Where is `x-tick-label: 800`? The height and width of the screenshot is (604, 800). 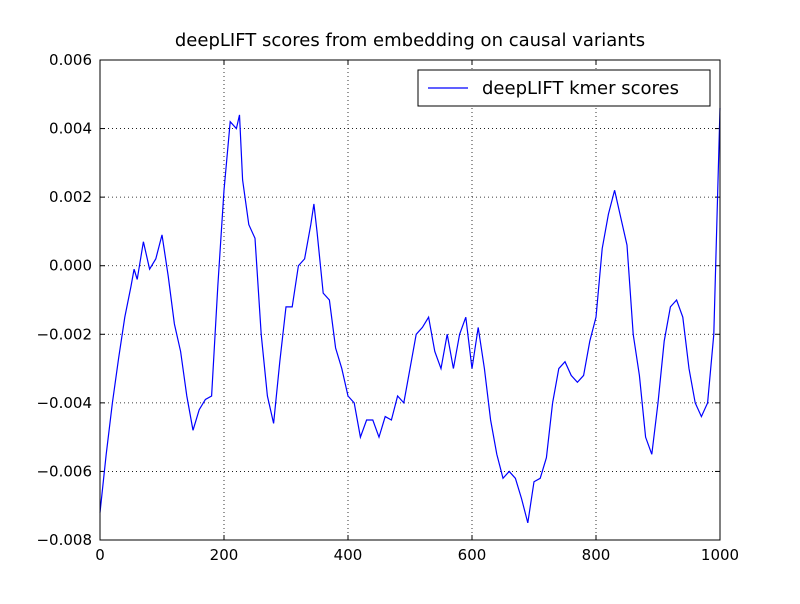 x-tick-label: 800 is located at coordinates (596, 555).